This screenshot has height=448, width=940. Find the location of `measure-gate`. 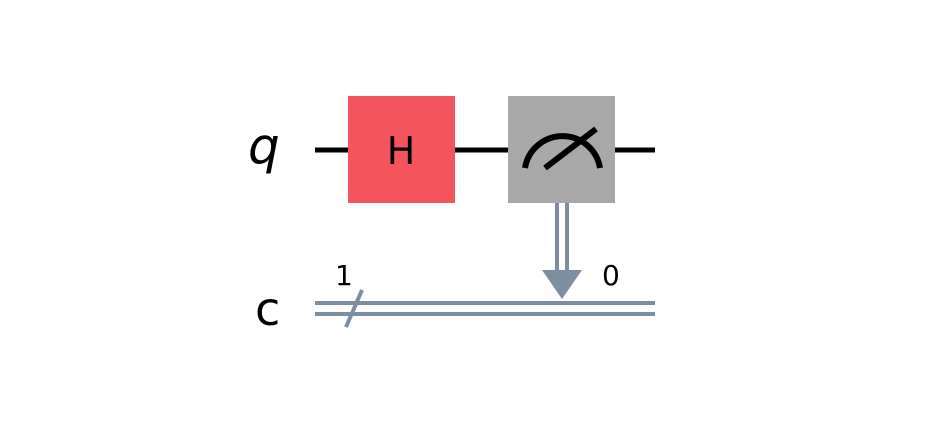

measure-gate is located at coordinates (561, 149).